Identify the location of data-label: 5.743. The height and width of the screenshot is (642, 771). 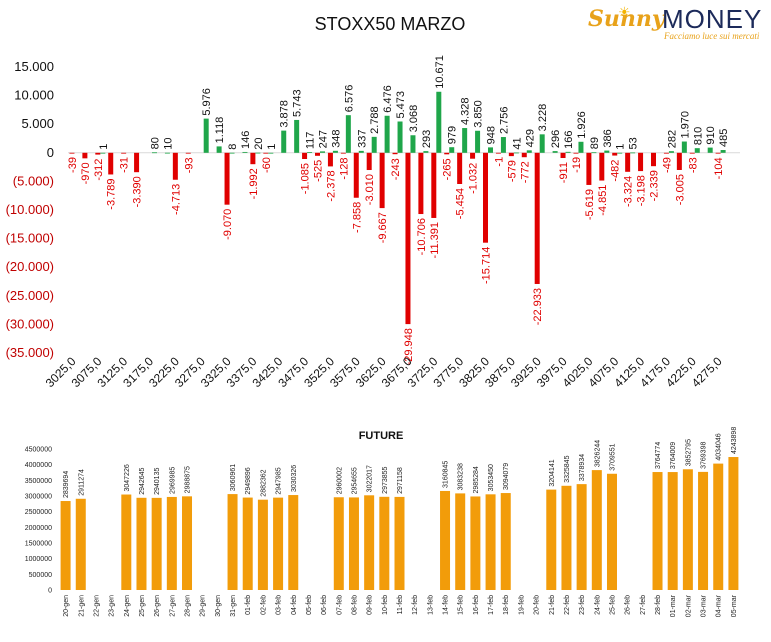
(298, 103).